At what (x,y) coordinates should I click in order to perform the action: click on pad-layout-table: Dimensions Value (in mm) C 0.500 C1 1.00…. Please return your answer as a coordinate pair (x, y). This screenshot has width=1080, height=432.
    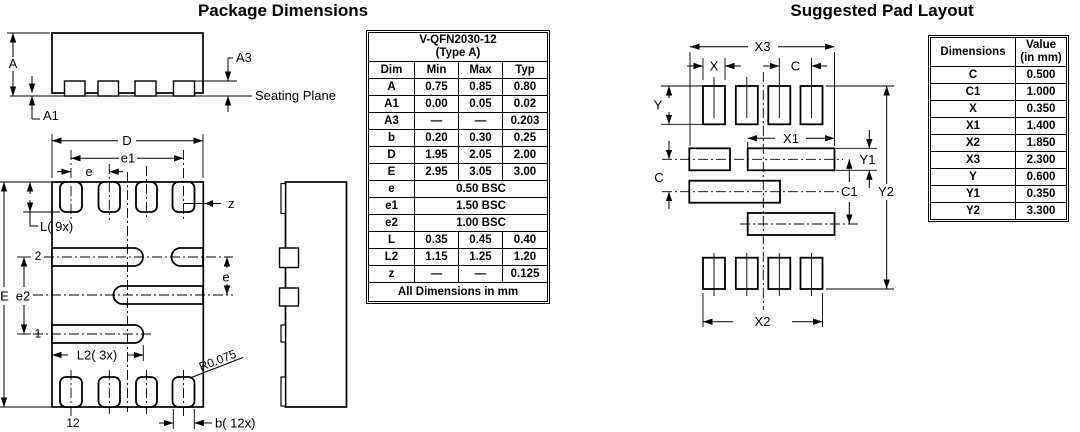
    Looking at the image, I should click on (998, 128).